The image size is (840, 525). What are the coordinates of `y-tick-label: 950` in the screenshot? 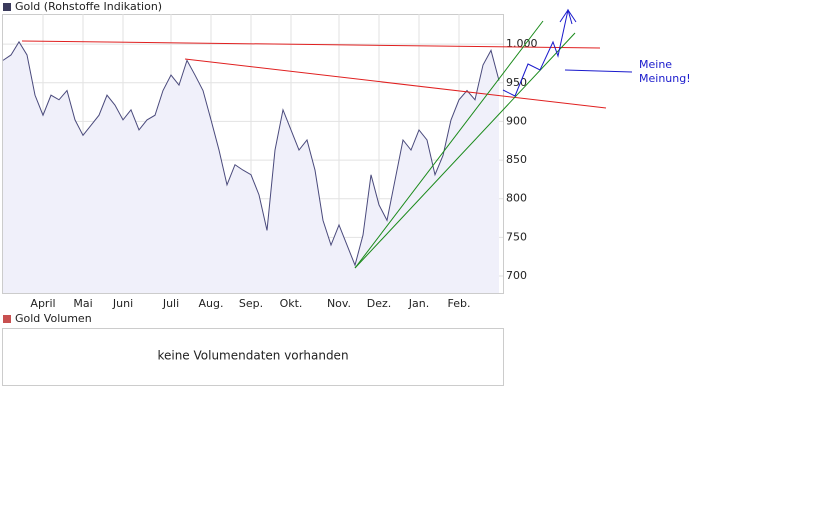 It's located at (516, 82).